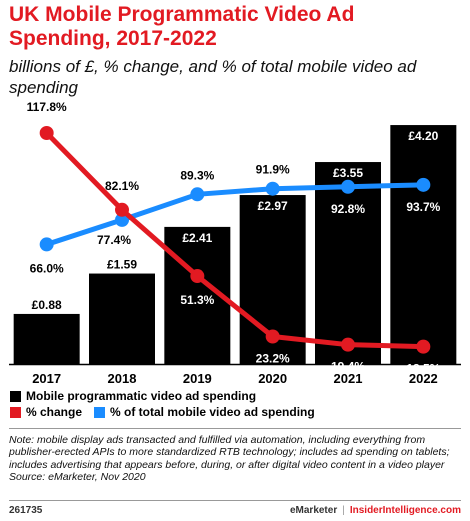 The height and width of the screenshot is (521, 470). Describe the element at coordinates (235, 214) in the screenshot. I see `share-line` at that location.